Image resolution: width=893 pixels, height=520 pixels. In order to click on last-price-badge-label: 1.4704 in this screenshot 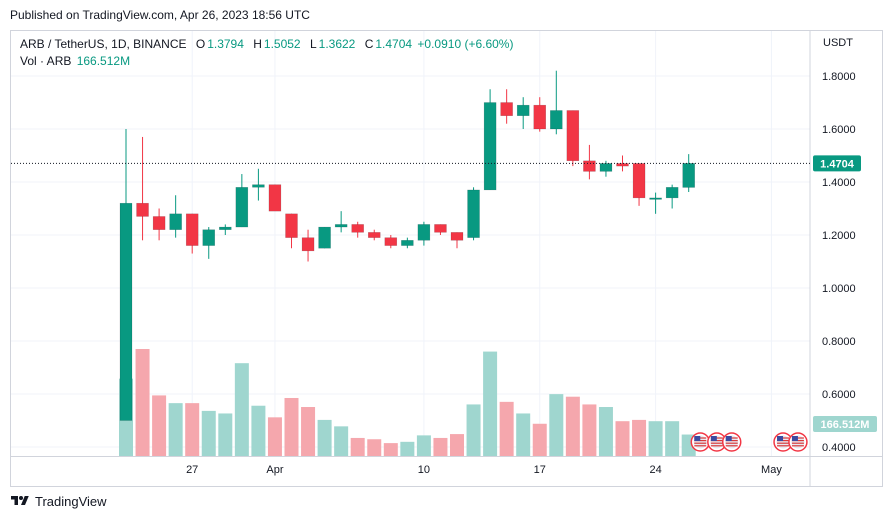, I will do `click(837, 164)`.